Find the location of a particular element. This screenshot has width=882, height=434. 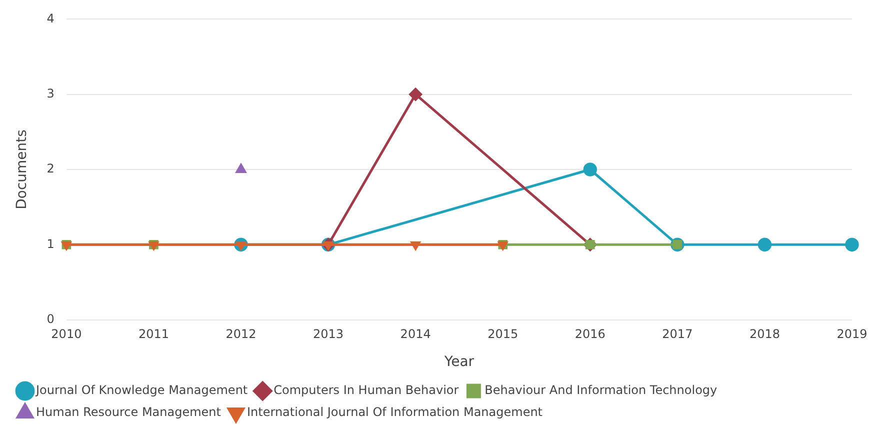

x-tick-label: 2011 is located at coordinates (153, 334).